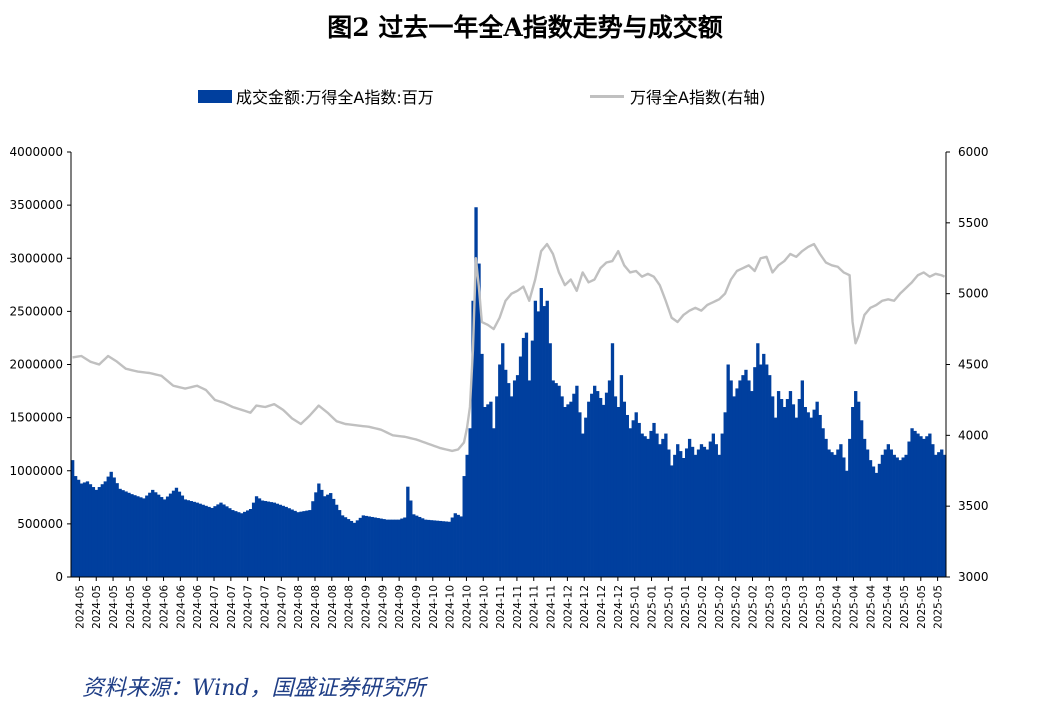 The height and width of the screenshot is (710, 1050). Describe the element at coordinates (720, 607) in the screenshot. I see `x-tick-label: 2025-02` at that location.